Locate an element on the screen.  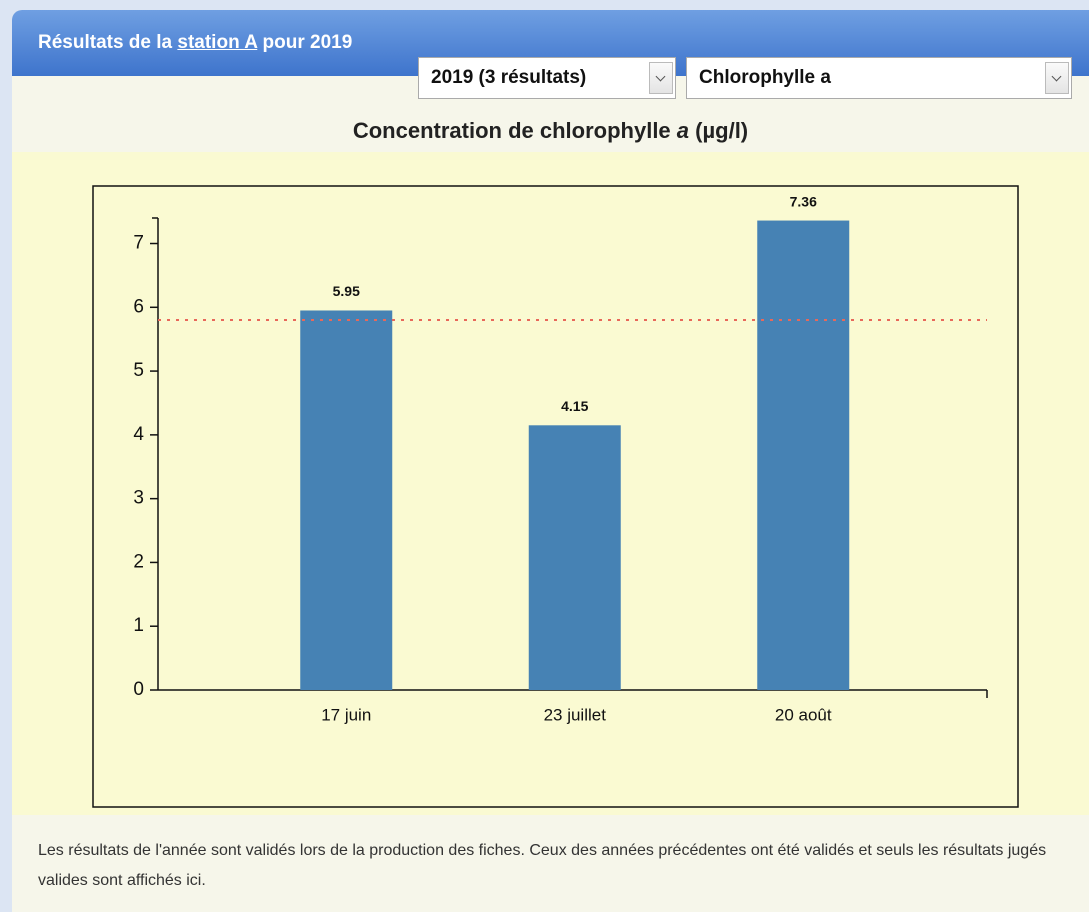
value-label: 7.36 is located at coordinates (803, 201).